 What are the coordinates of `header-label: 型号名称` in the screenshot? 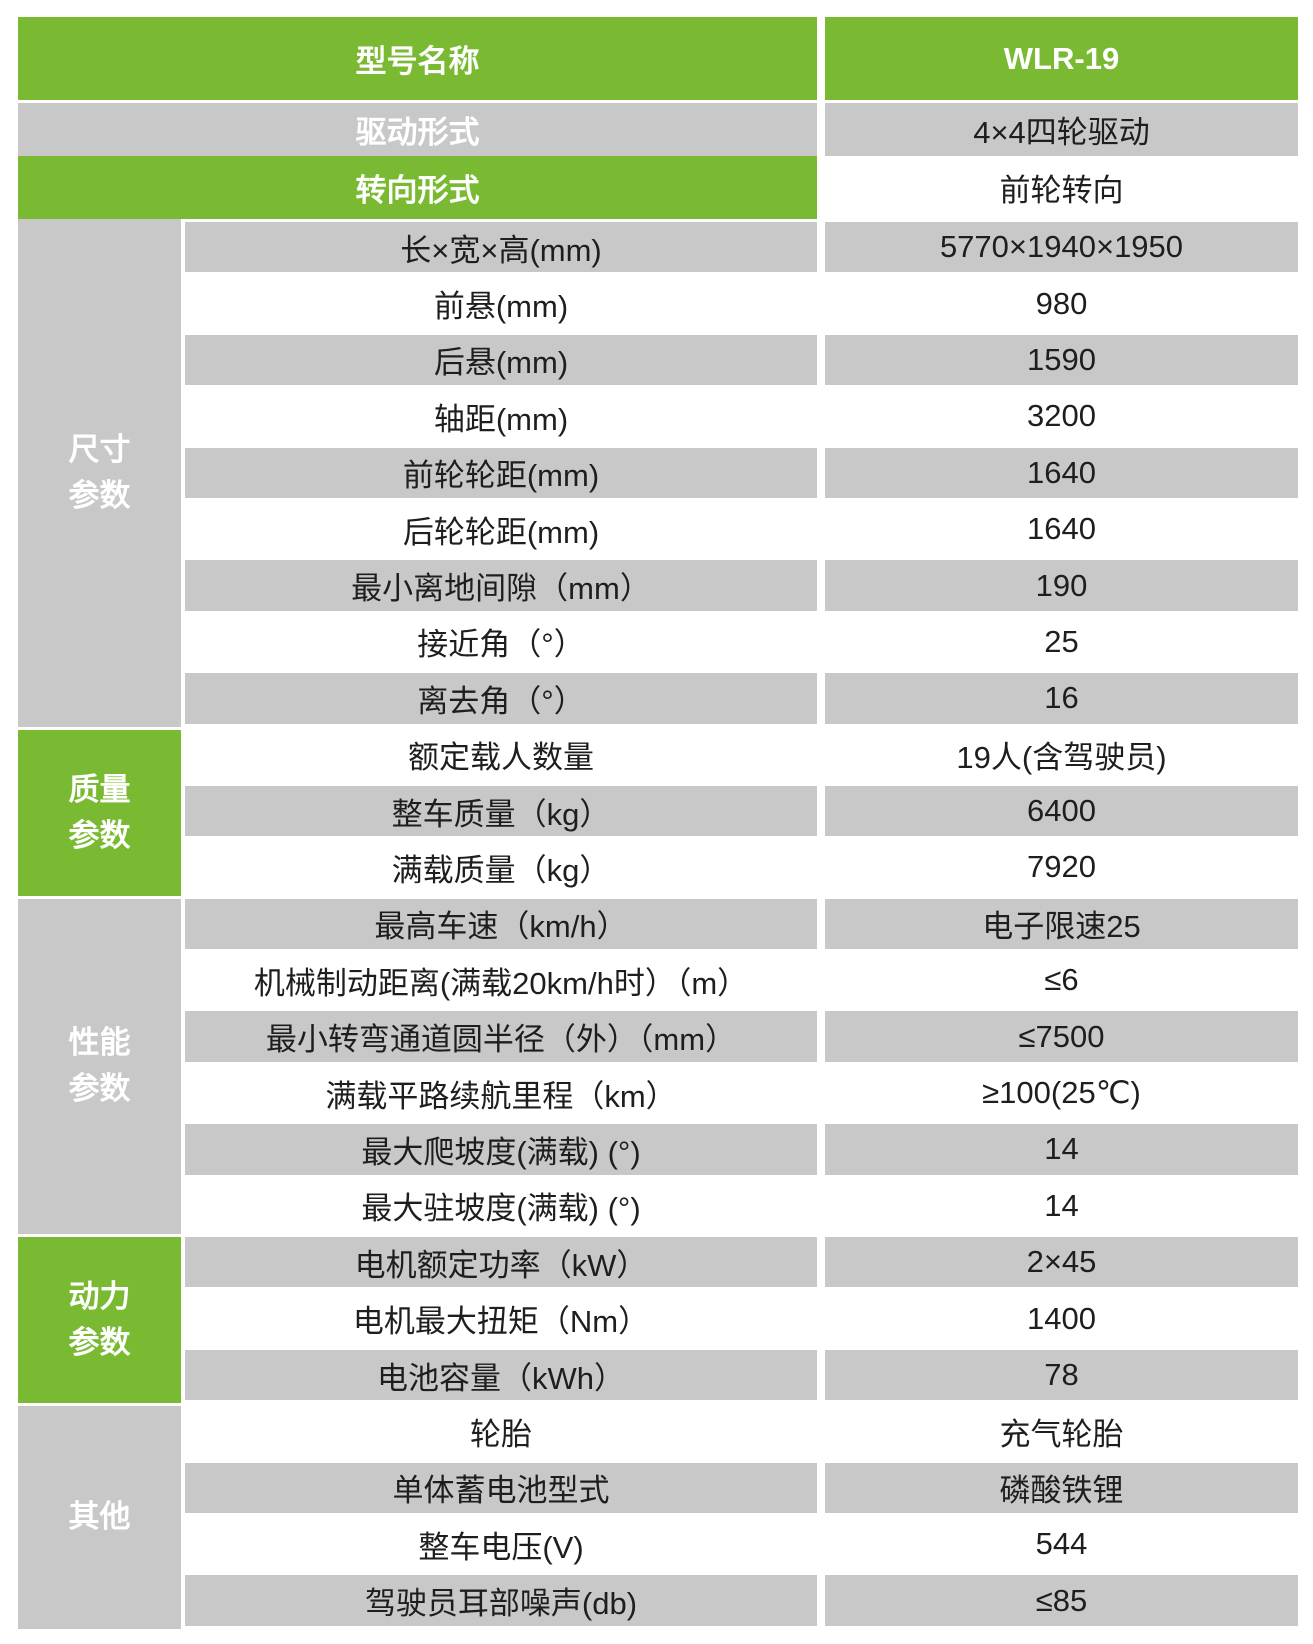 It's located at (417, 58).